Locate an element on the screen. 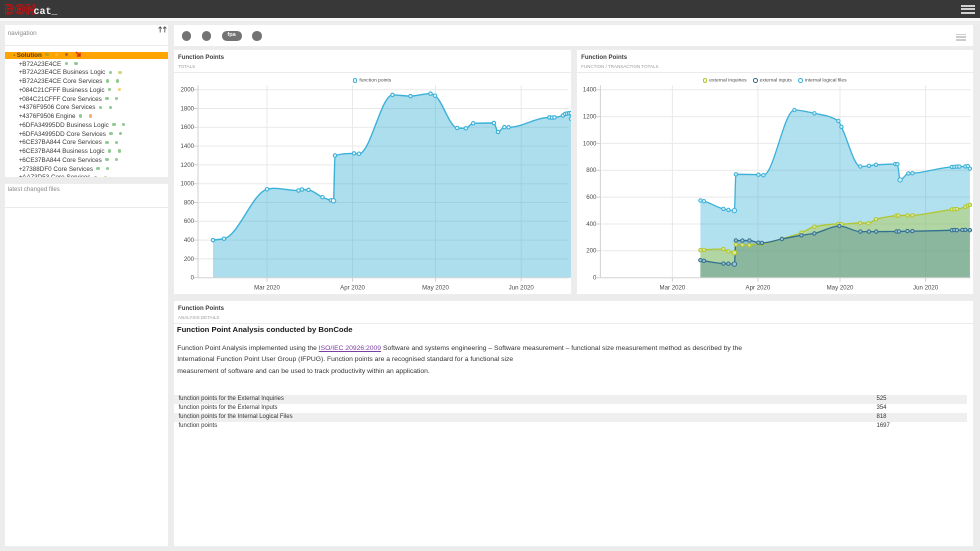 This screenshot has height=551, width=980. svg-text: 1600 is located at coordinates (187, 127).